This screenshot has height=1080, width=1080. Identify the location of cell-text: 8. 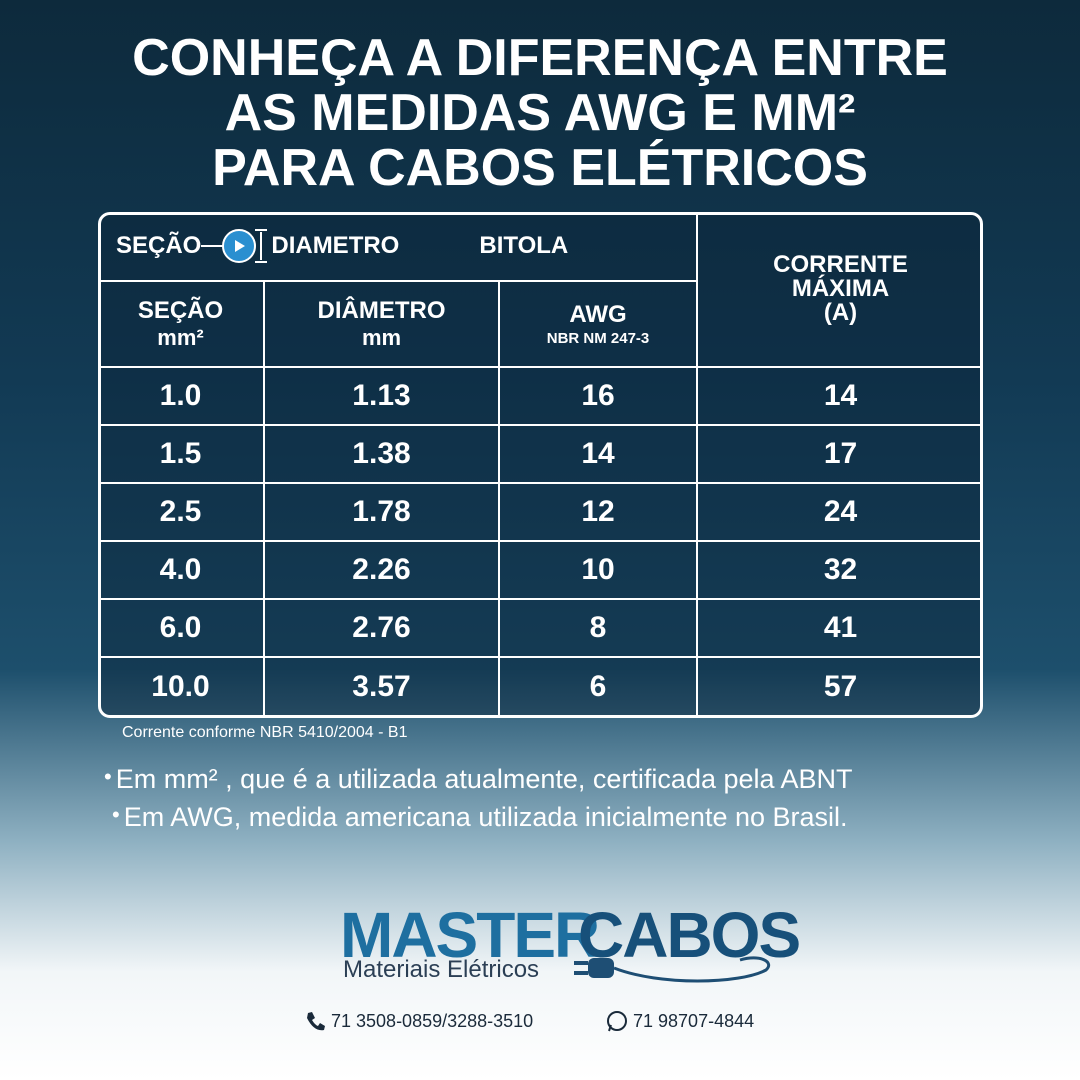
(598, 627).